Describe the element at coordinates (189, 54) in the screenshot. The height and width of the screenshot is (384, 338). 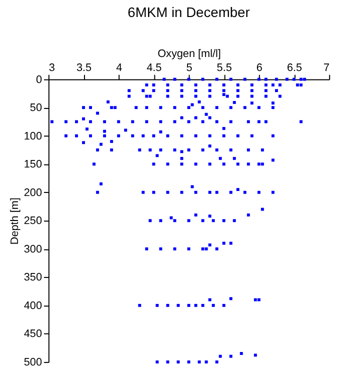
I see `x-axis-title: Oxygen [ml/l]` at that location.